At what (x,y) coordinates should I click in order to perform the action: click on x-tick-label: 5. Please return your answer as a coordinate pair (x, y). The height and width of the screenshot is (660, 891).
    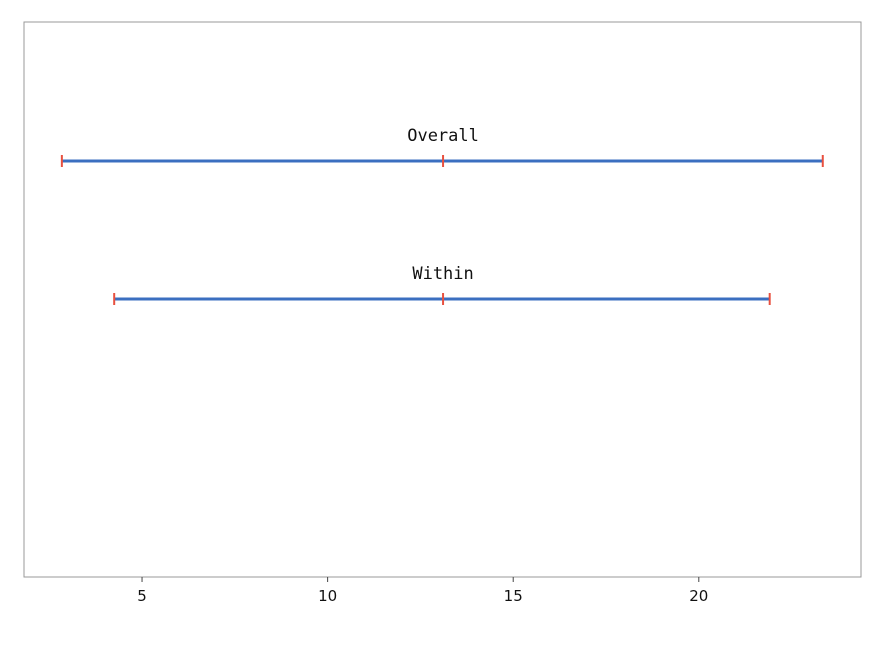
    Looking at the image, I should click on (142, 596).